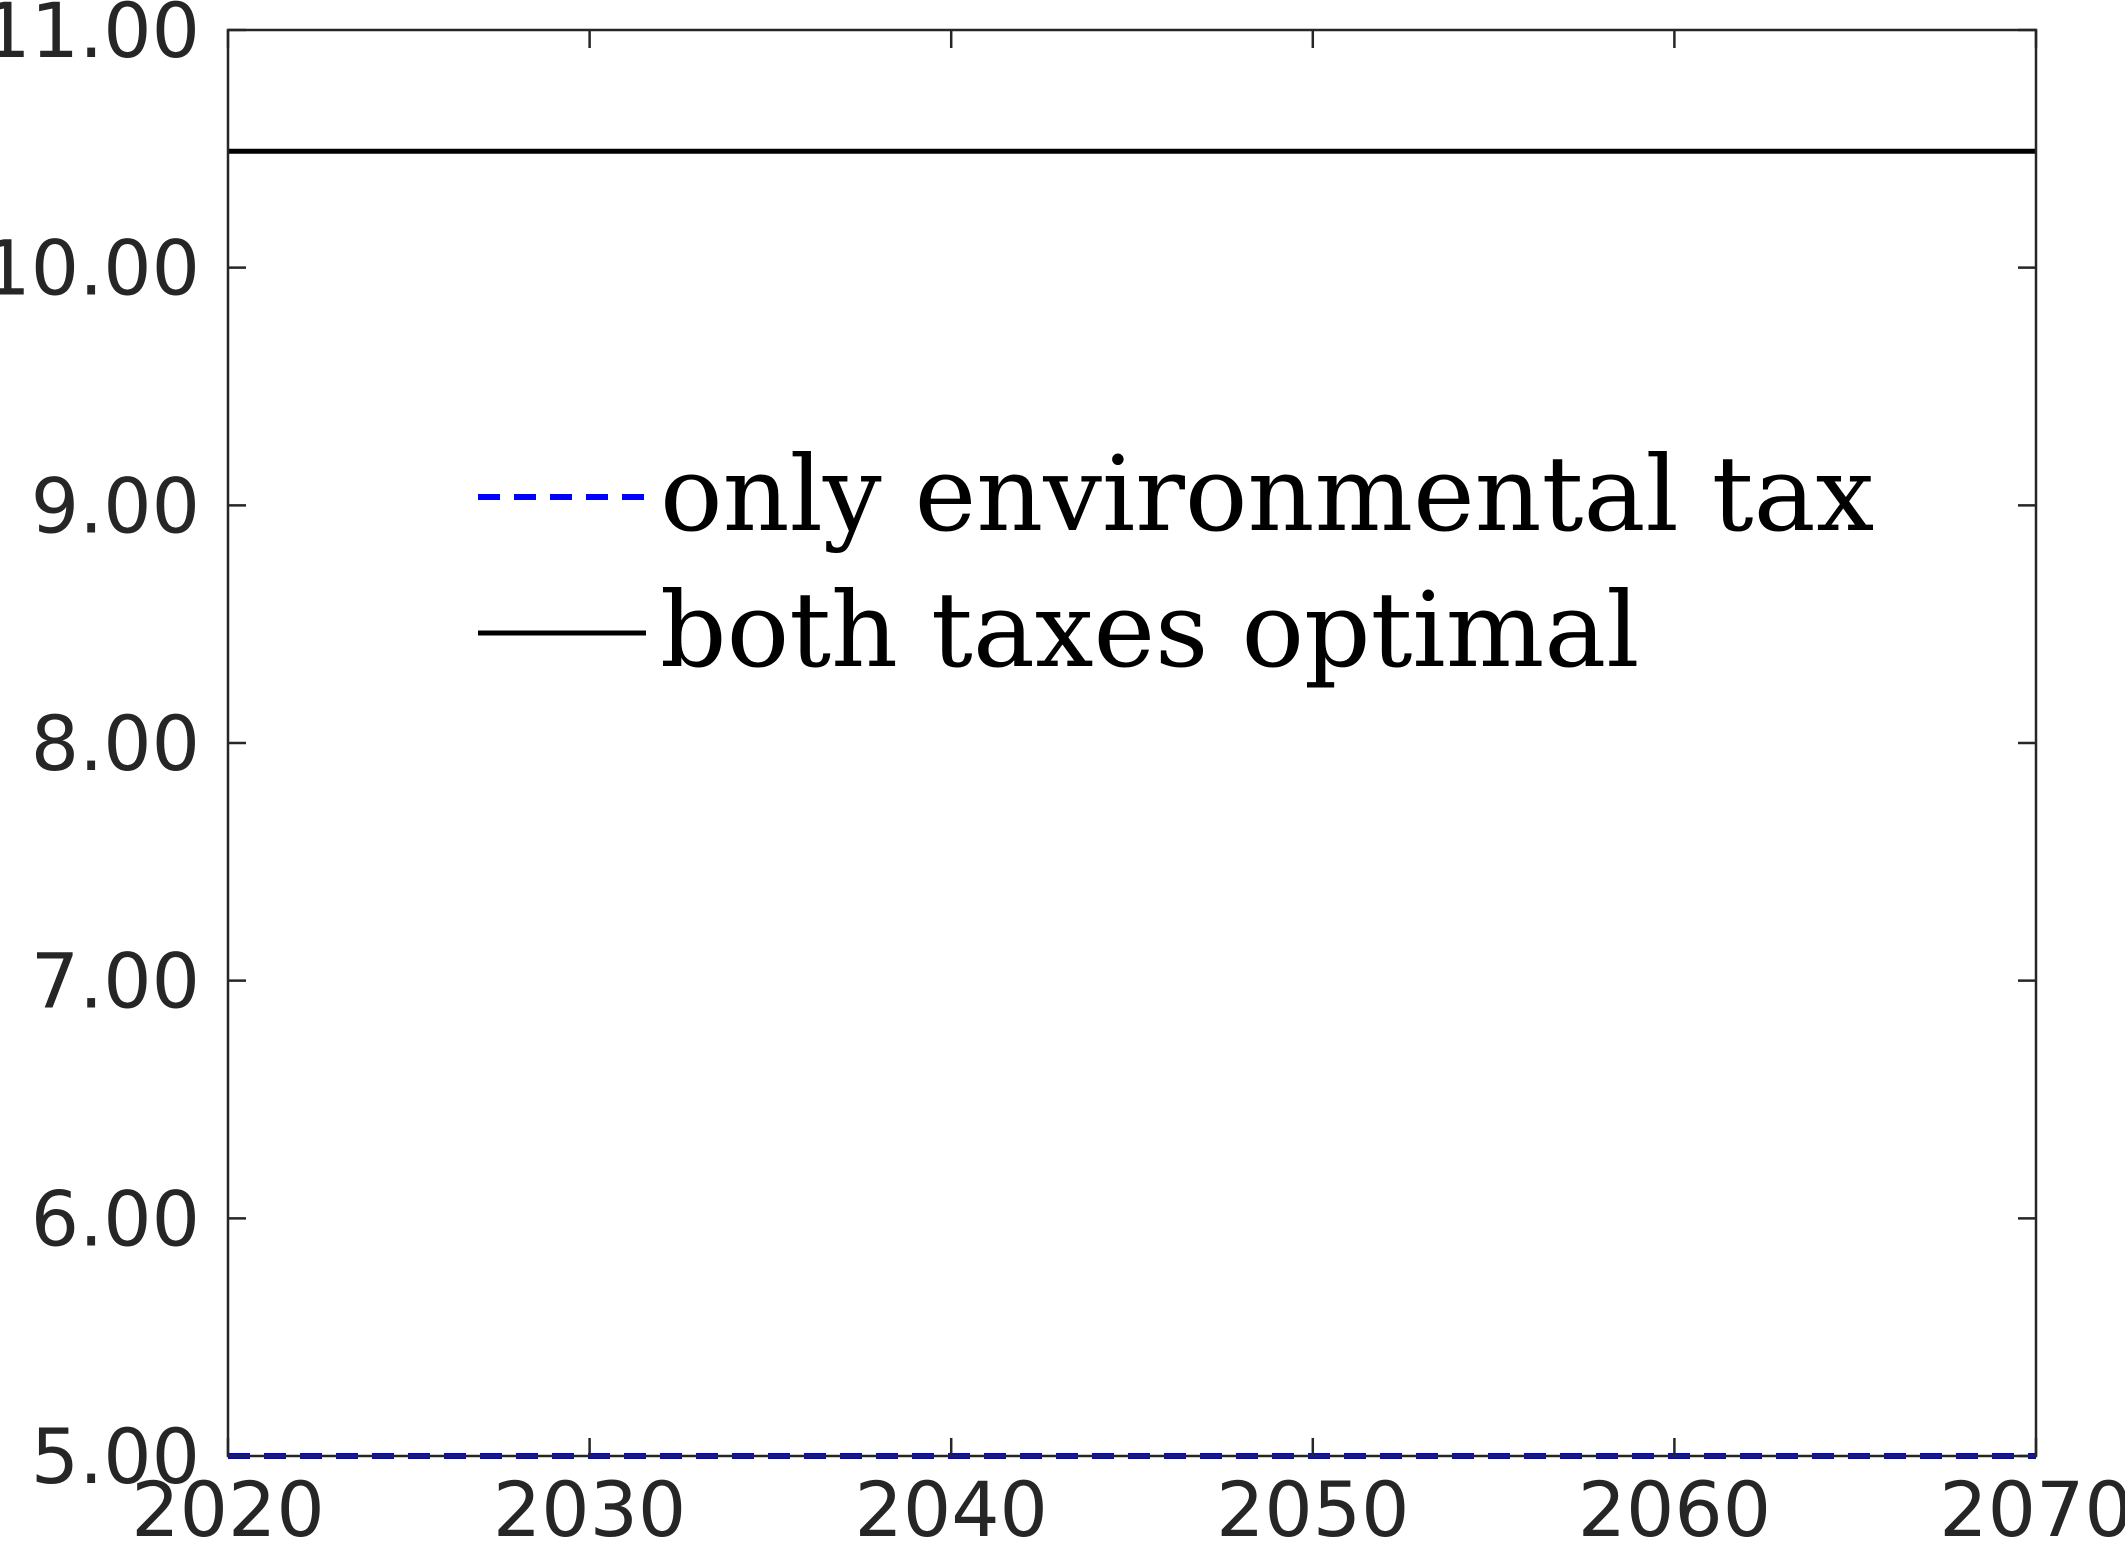 This screenshot has width=2125, height=1554. Describe the element at coordinates (1128, 1509) in the screenshot. I see `x-axis-tick-labels: 2020 2030 2040 2050 2060 2070` at that location.